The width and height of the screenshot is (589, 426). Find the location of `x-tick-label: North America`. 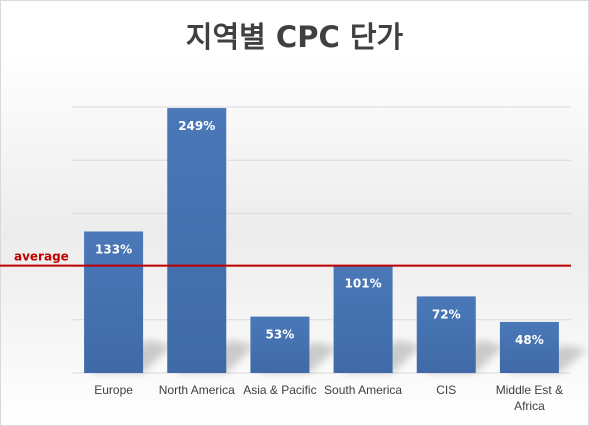

x-tick-label: North America is located at coordinates (197, 390).